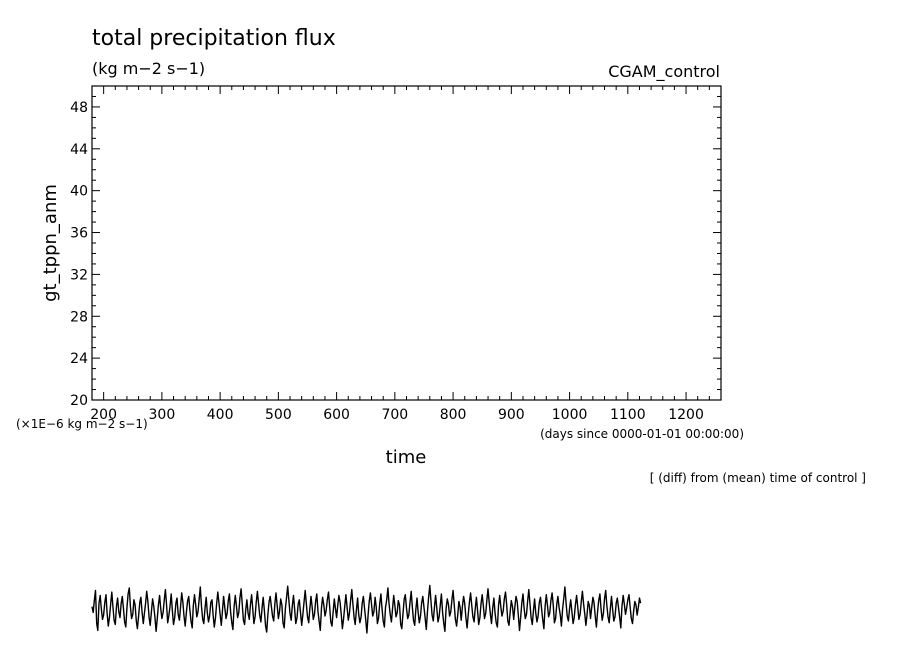 This screenshot has height=654, width=904. I want to click on y-tick-label: 48, so click(79, 108).